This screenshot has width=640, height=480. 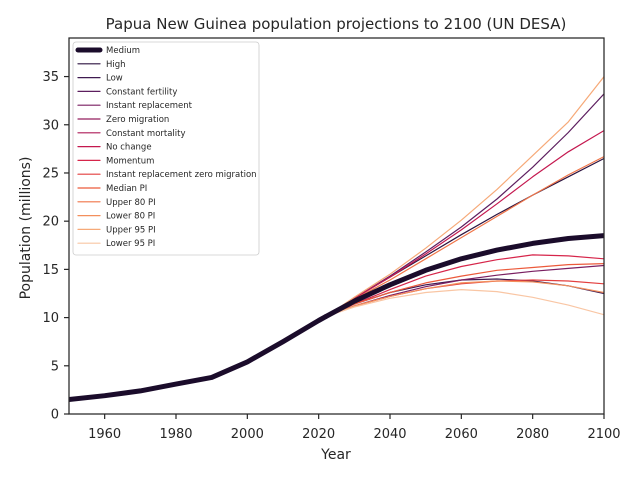 What do you see at coordinates (104, 434) in the screenshot?
I see `x-tick-label: 1960` at bounding box center [104, 434].